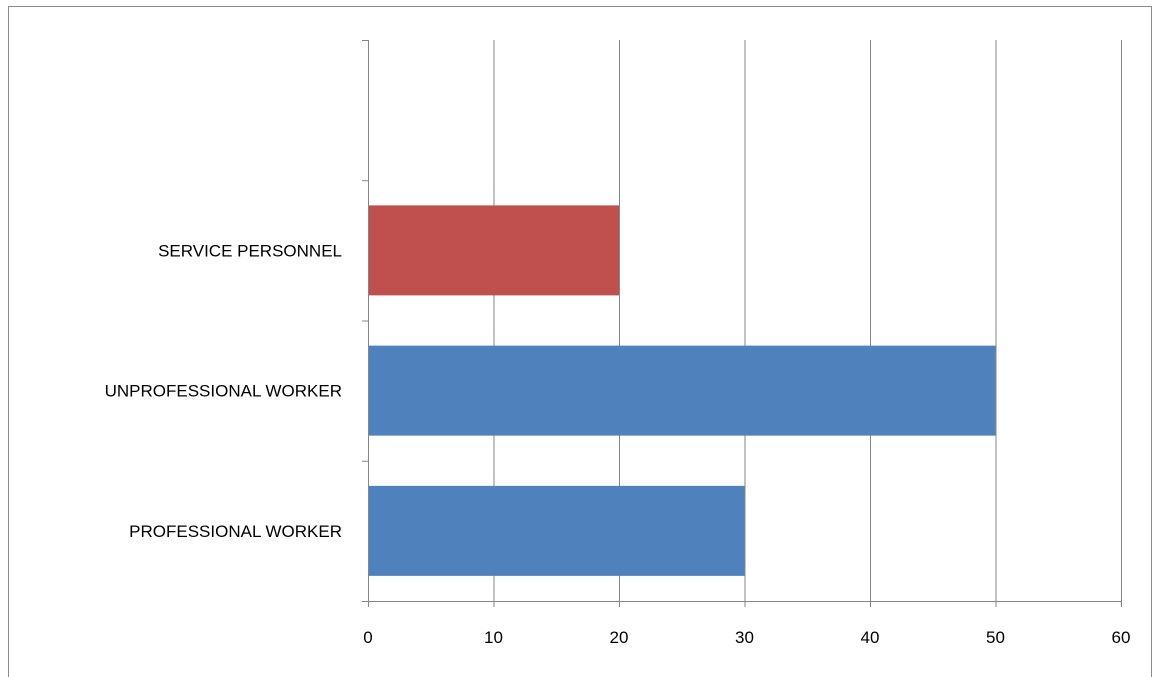 This screenshot has width=1152, height=677. I want to click on x-tick-label: 0, so click(367, 637).